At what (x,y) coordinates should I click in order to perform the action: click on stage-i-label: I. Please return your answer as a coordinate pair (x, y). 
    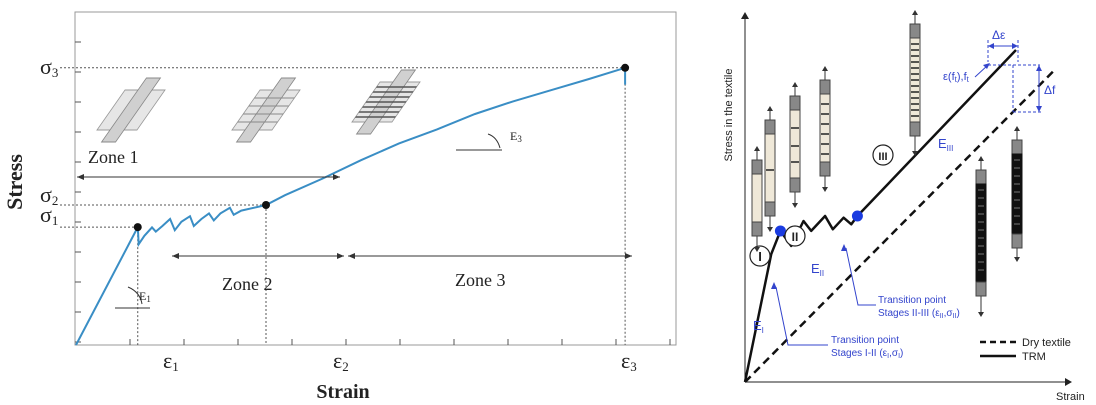
    Looking at the image, I should click on (760, 256).